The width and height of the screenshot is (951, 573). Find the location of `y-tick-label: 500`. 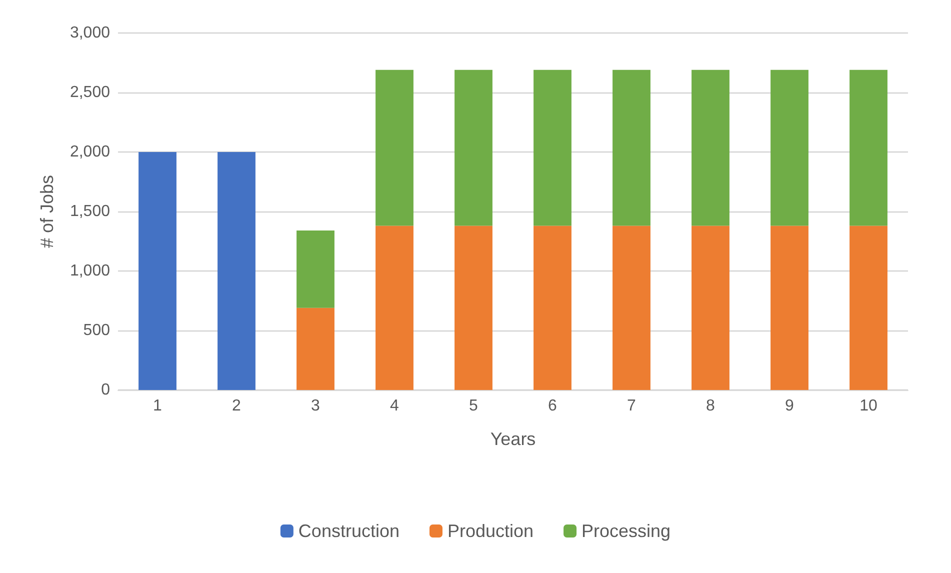

y-tick-label: 500 is located at coordinates (96, 330).